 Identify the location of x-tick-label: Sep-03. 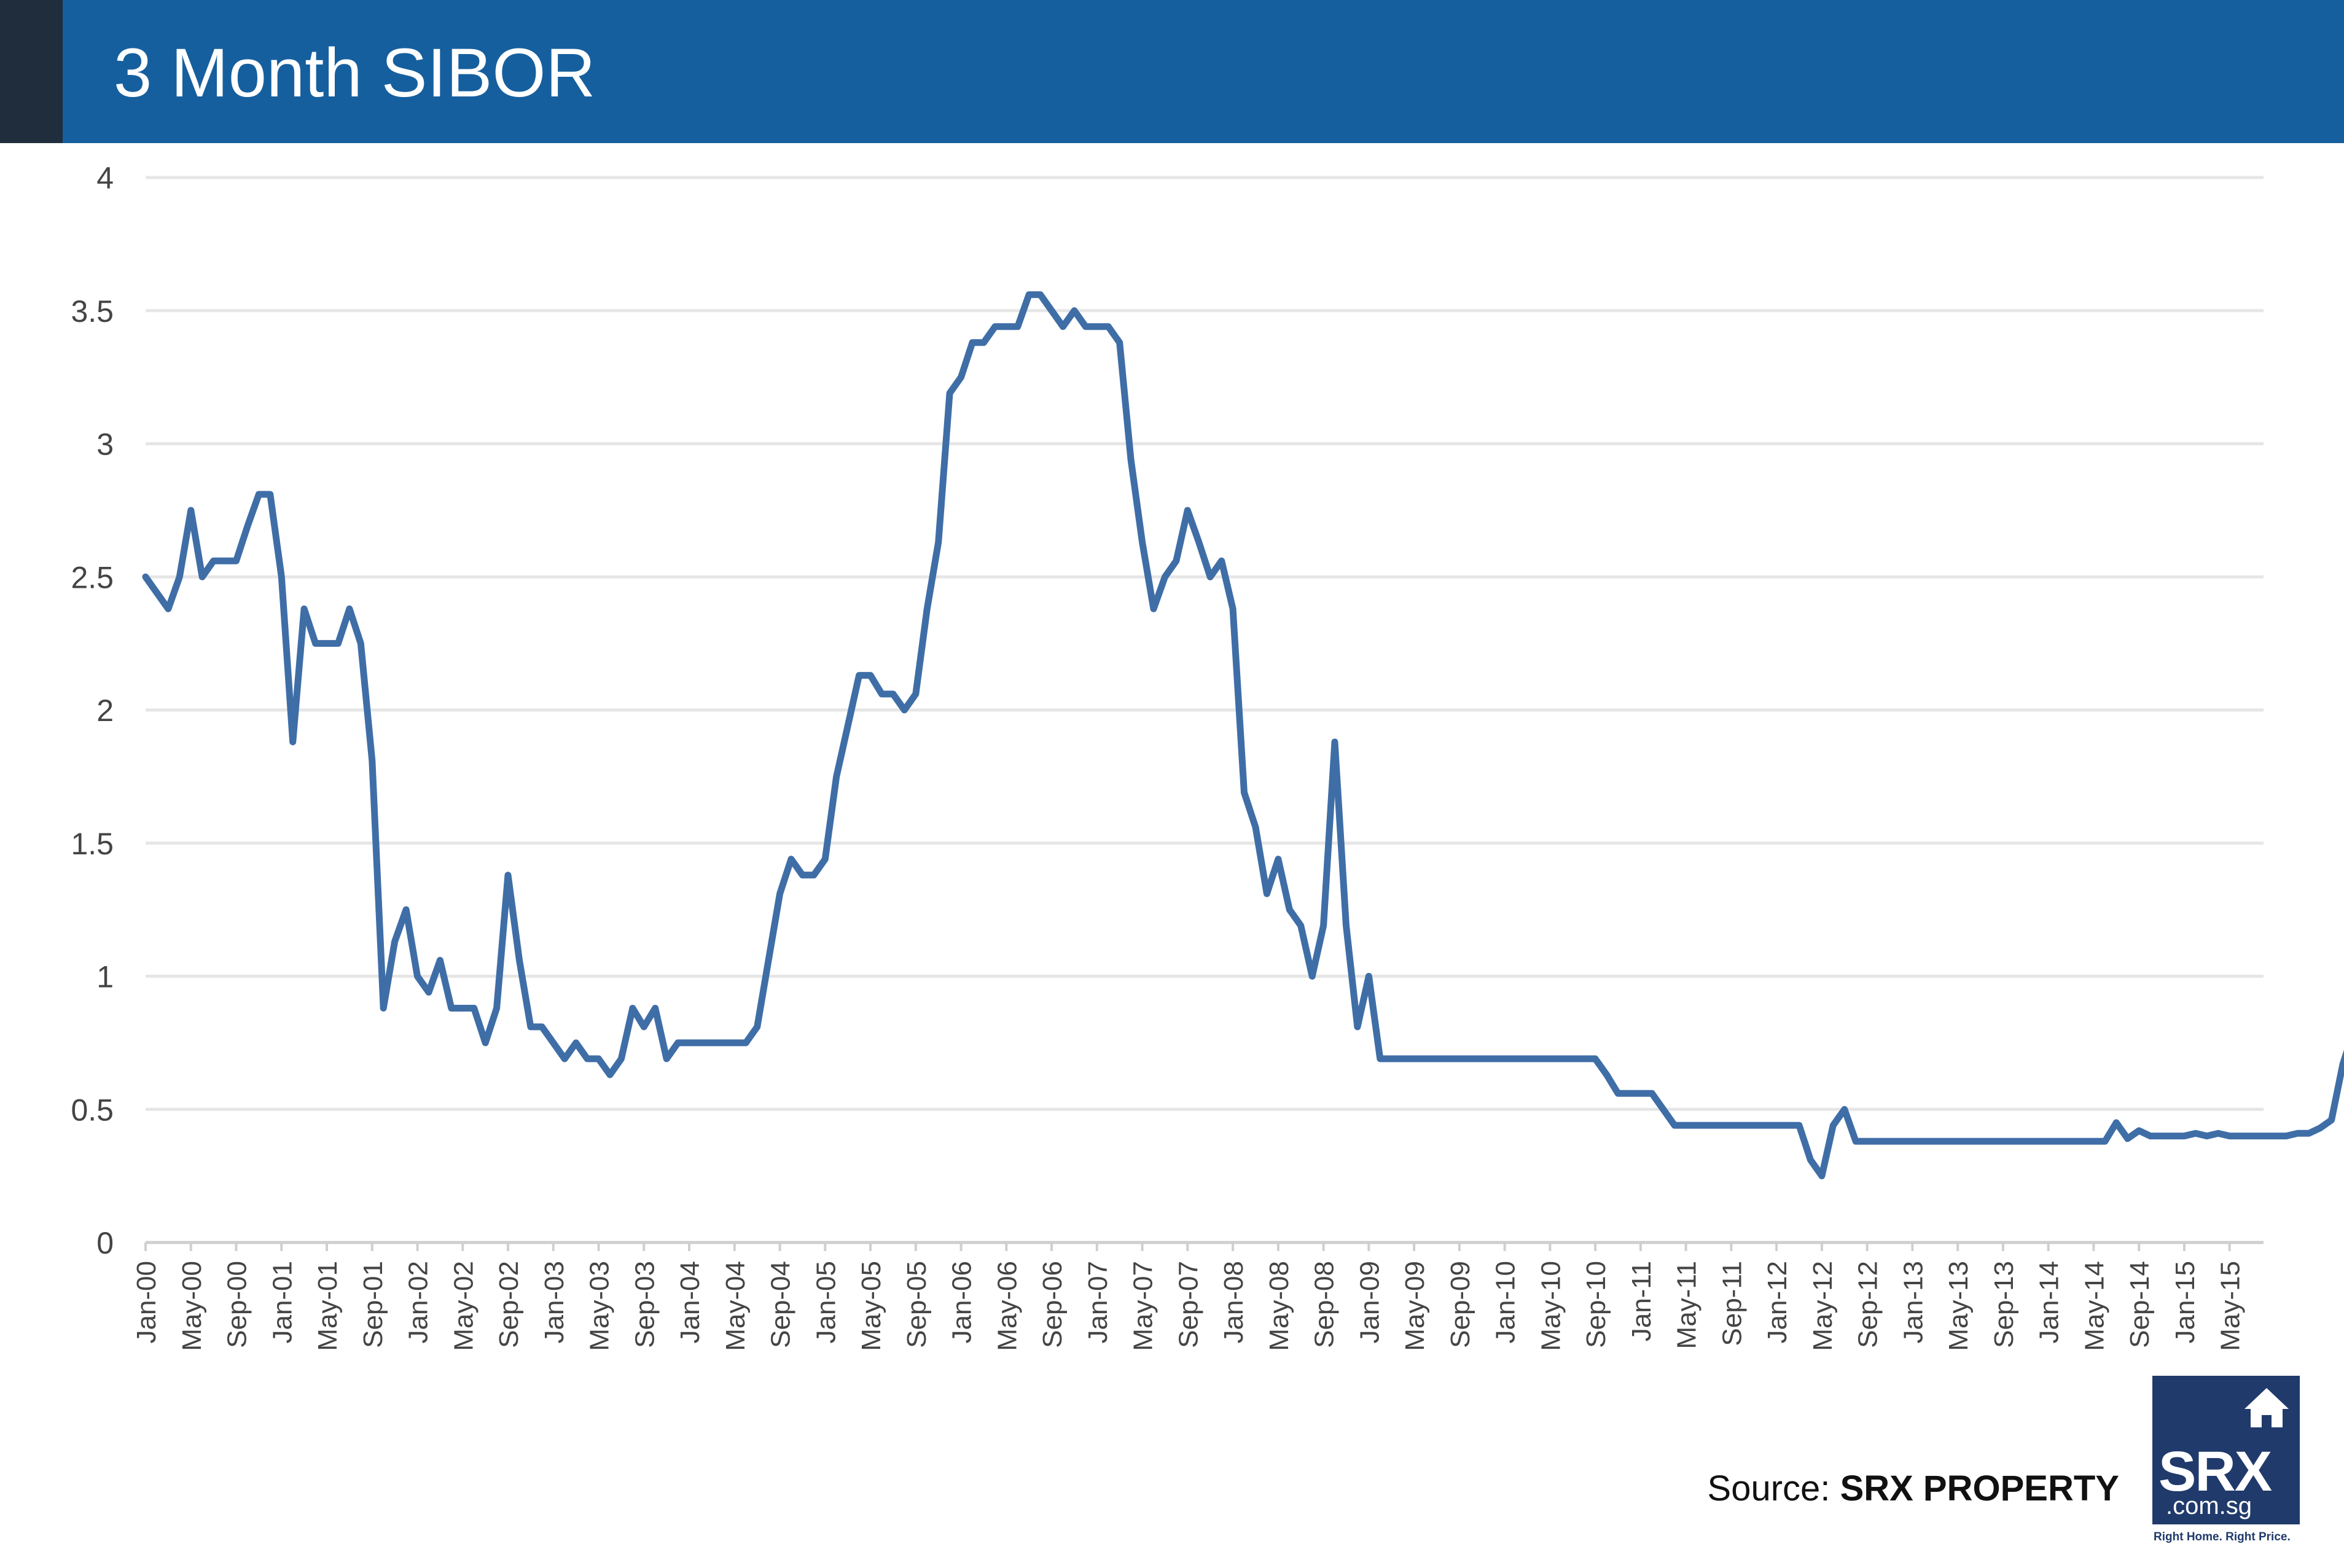
(645, 1304).